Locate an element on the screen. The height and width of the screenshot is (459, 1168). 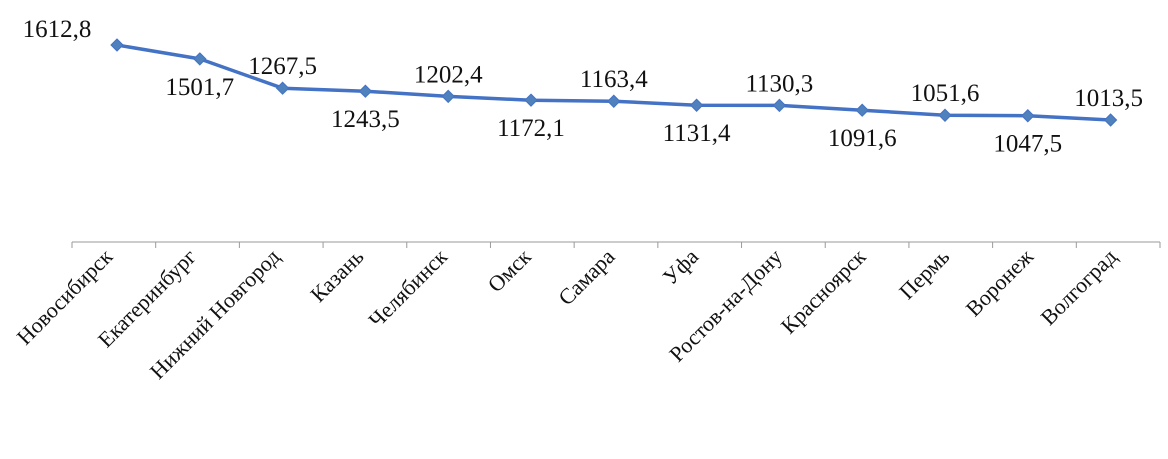
data-label: 1501,7 is located at coordinates (199, 87).